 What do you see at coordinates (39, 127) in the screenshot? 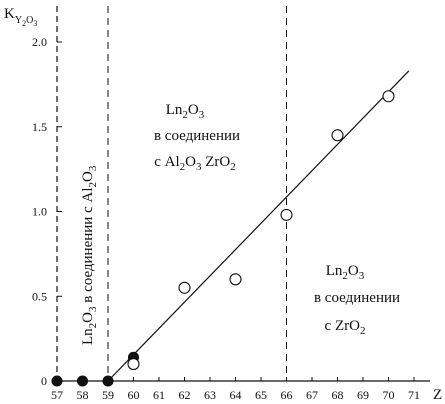
I see `y-tick-label: 1.5` at bounding box center [39, 127].